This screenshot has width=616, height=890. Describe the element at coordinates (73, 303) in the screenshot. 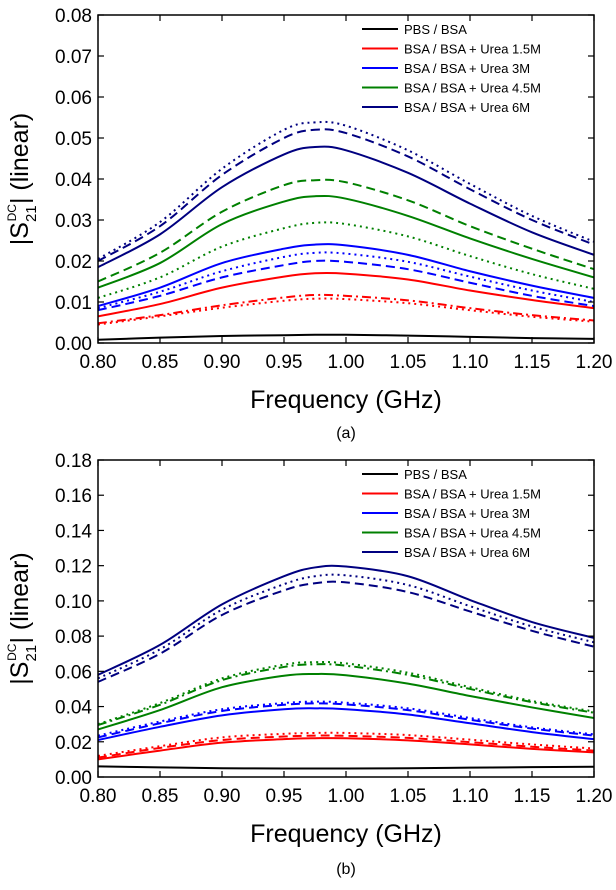

I see `y-tick-label: 0.01` at that location.